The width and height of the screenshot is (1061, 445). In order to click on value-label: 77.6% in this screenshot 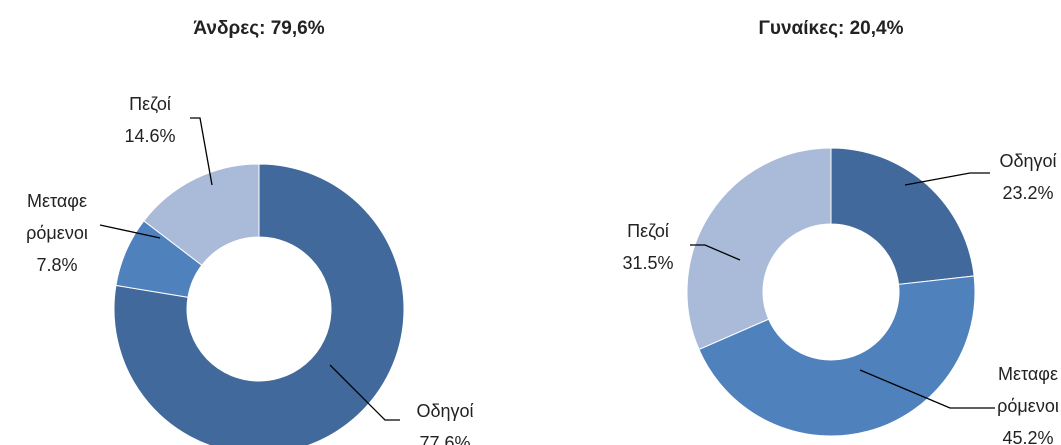, I will do `click(445, 439)`.